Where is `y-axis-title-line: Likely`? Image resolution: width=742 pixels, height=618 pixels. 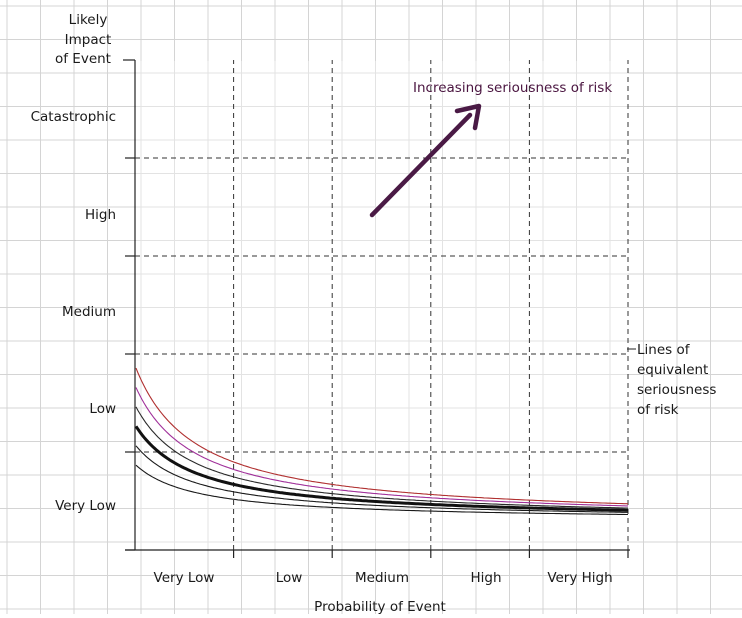 y-axis-title-line: Likely is located at coordinates (88, 20).